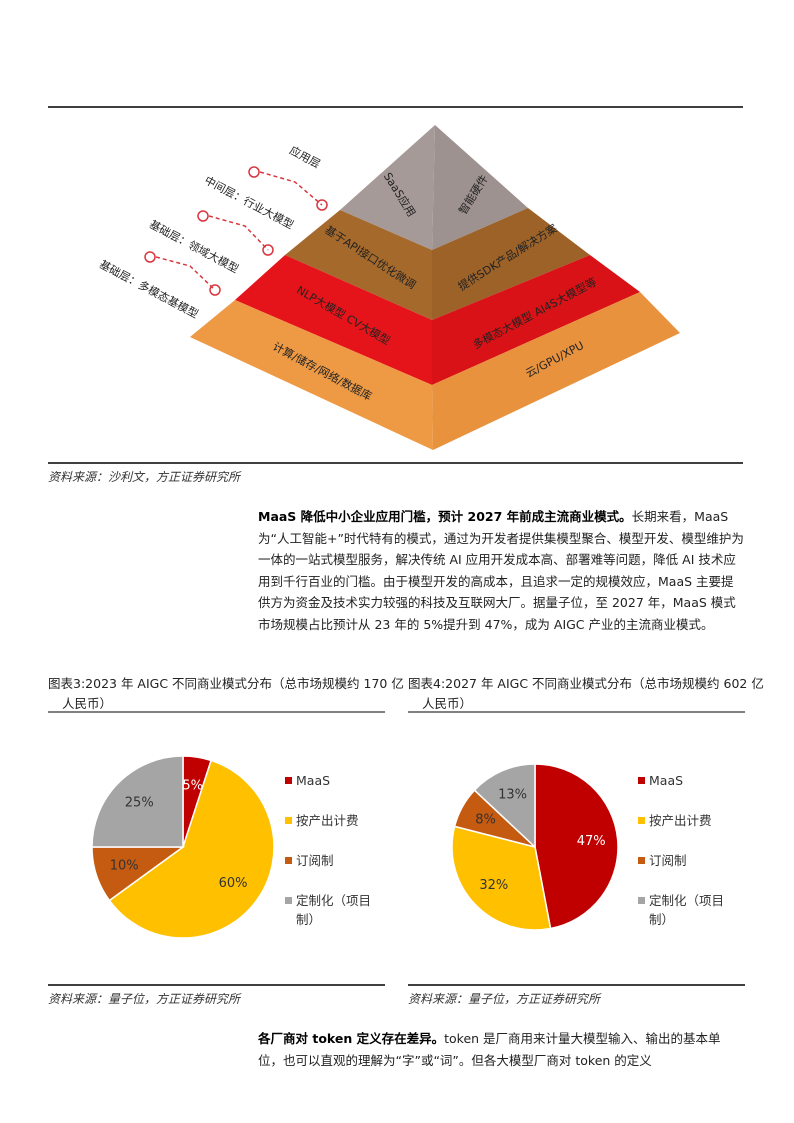 The height and width of the screenshot is (1123, 794). I want to click on data-label: 25%, so click(139, 803).